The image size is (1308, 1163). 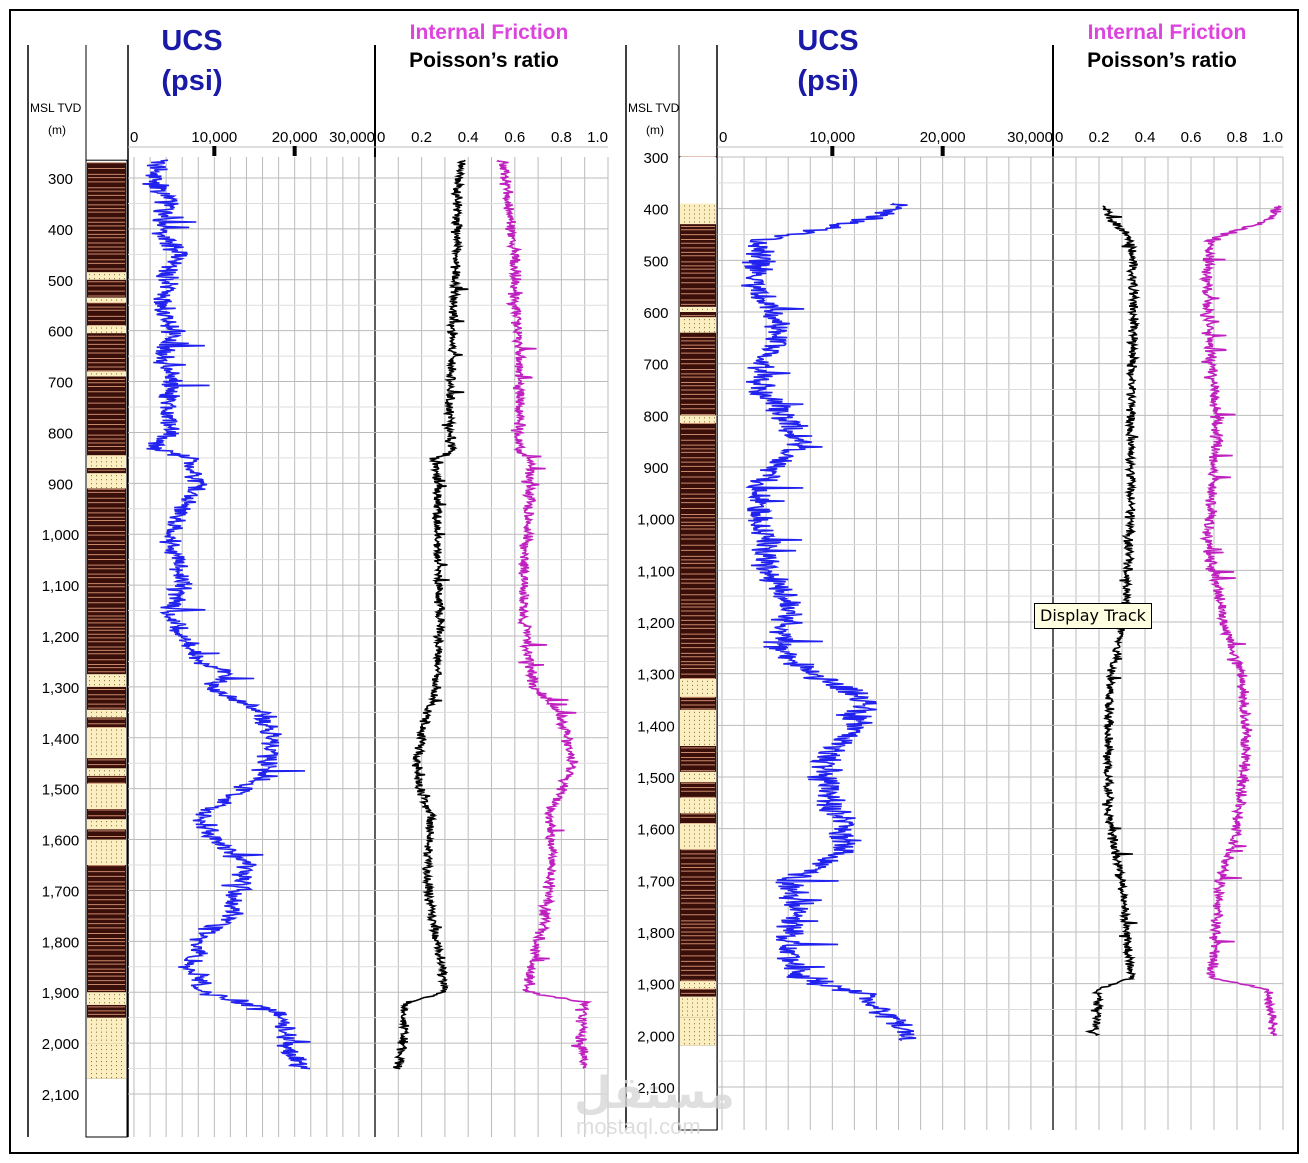 I want to click on depth-tick-label: 400, so click(x=655, y=210).